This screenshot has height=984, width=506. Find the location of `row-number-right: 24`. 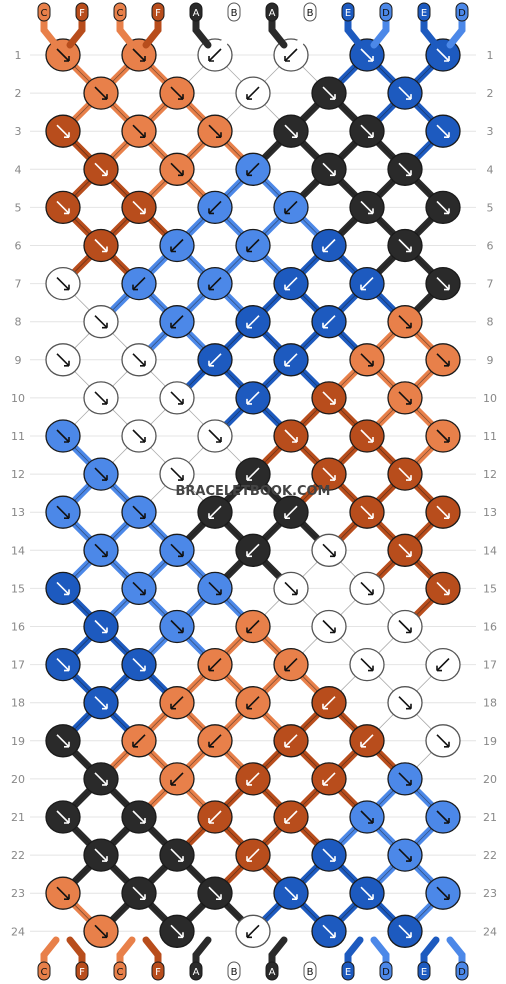

row-number-right: 24 is located at coordinates (490, 931).